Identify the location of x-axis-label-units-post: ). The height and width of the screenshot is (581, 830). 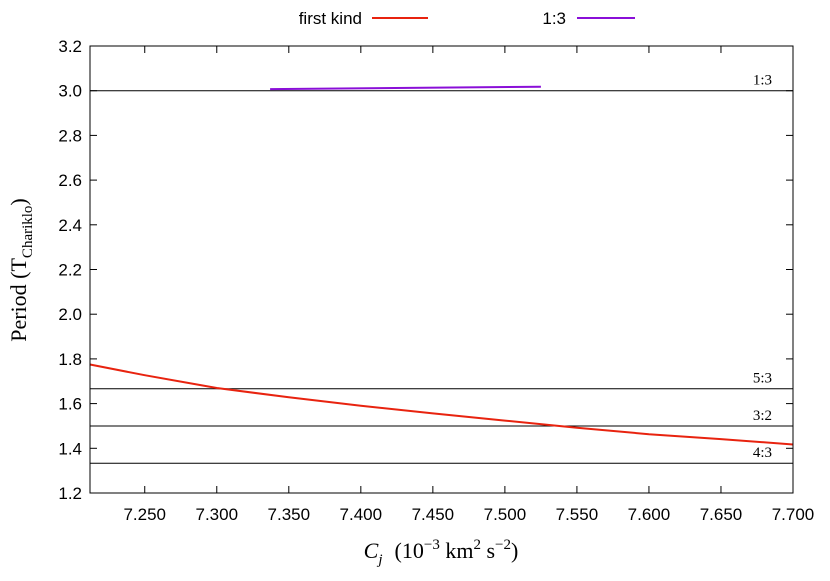
(514, 550).